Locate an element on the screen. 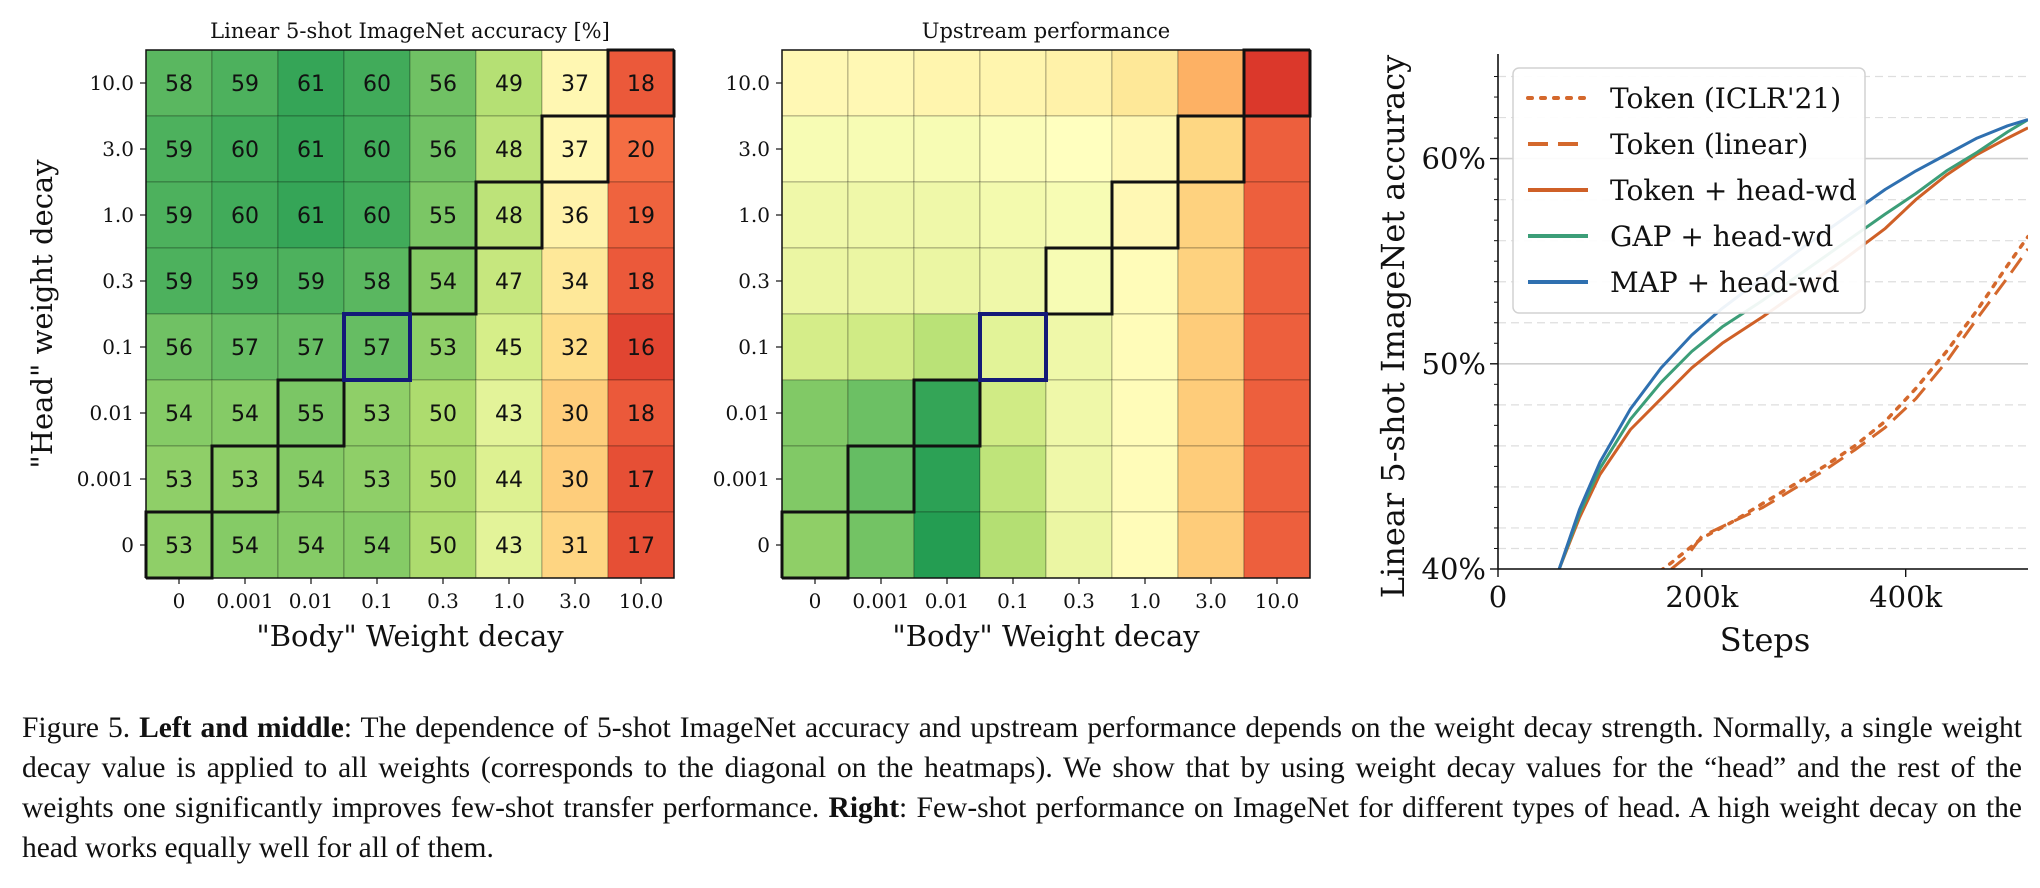 This screenshot has height=888, width=2040. y-tick-label: 3.0 is located at coordinates (754, 149).